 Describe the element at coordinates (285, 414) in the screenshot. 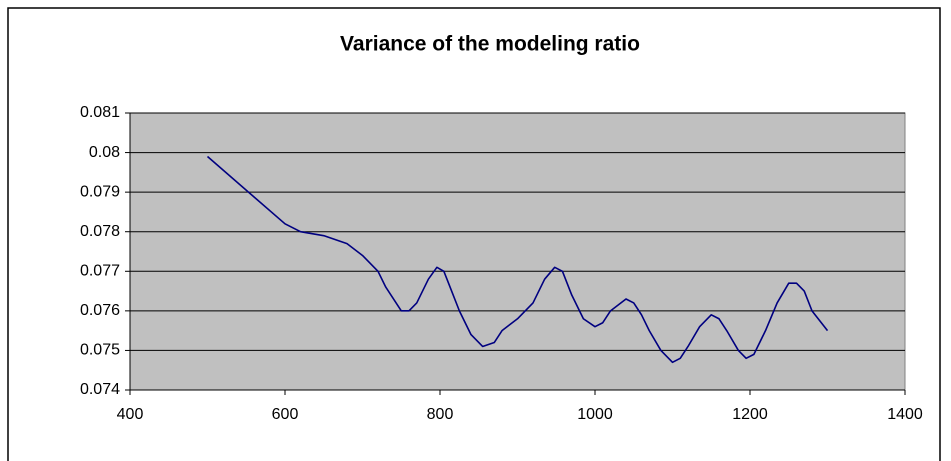

I see `x-tick-label: 600` at that location.